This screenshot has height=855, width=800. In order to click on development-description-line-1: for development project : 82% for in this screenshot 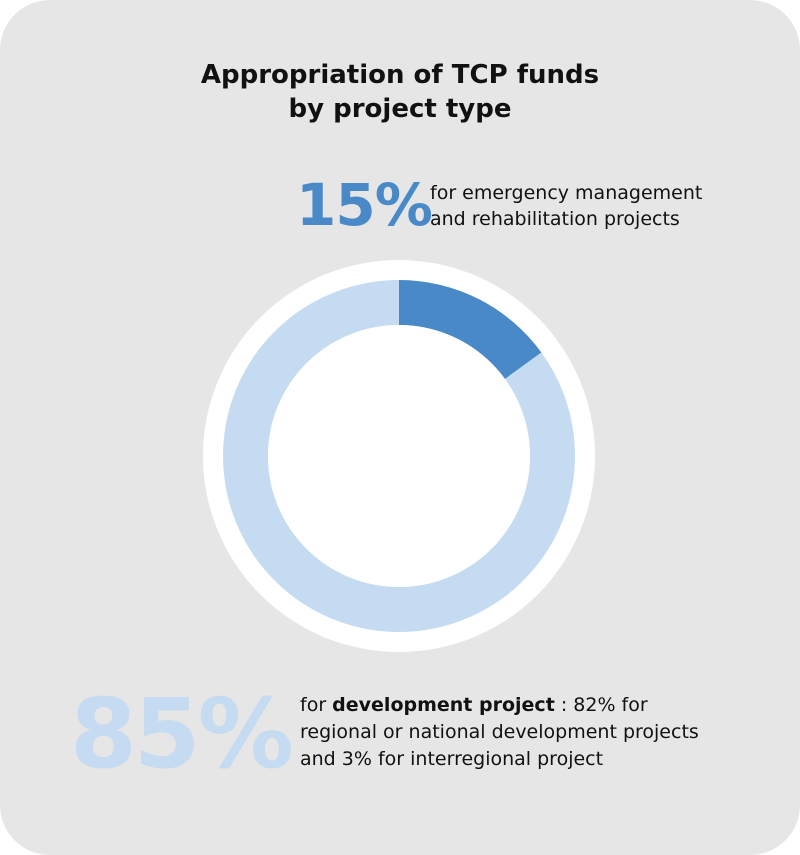, I will do `click(499, 705)`.